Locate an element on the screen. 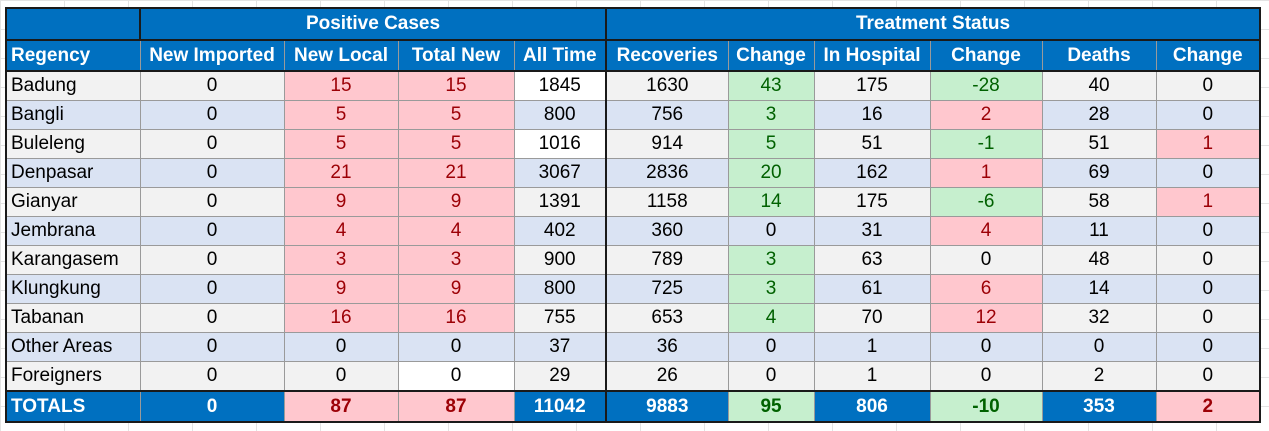 This screenshot has width=1269, height=431. totals-hospital-change: -10 is located at coordinates (986, 406).